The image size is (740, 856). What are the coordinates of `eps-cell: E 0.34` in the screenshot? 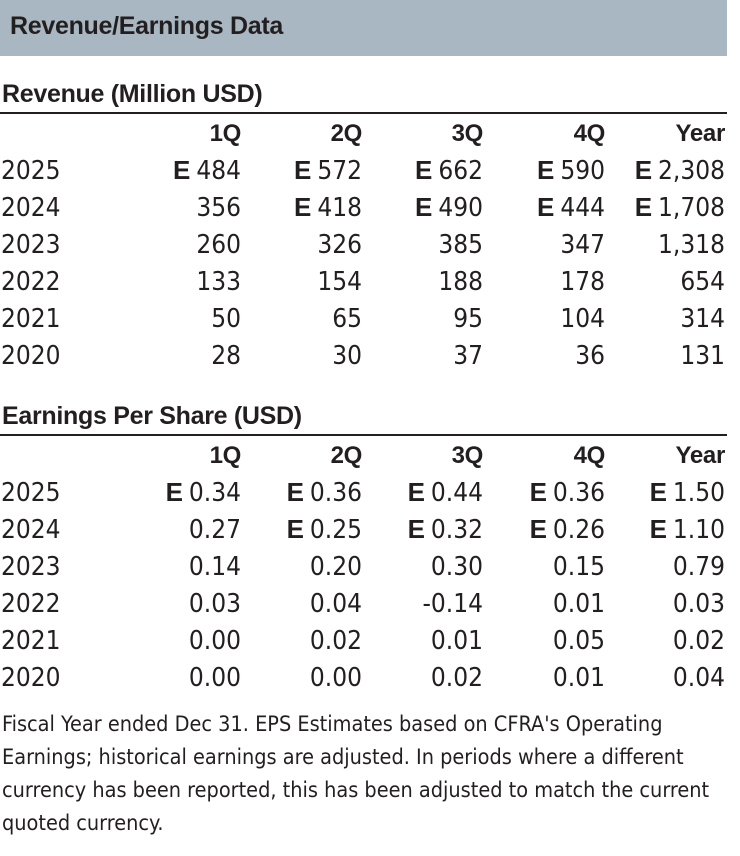 It's located at (176, 492).